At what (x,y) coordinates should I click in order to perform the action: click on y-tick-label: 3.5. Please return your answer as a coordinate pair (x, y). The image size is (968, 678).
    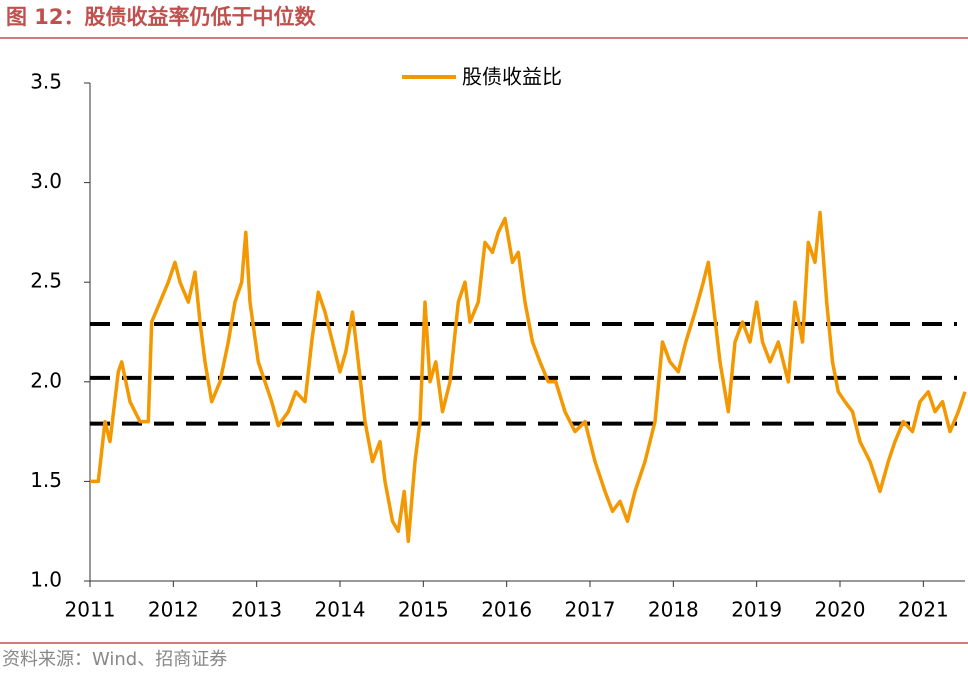
    Looking at the image, I should click on (46, 82).